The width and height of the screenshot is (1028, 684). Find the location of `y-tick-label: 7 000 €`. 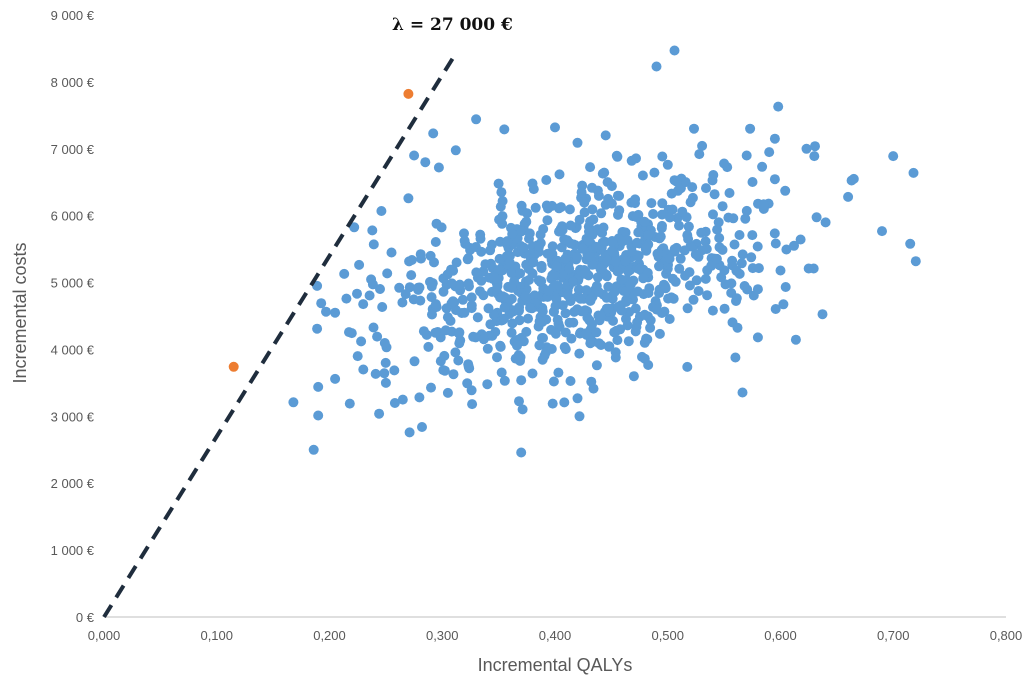

y-tick-label: 7 000 € is located at coordinates (73, 149).